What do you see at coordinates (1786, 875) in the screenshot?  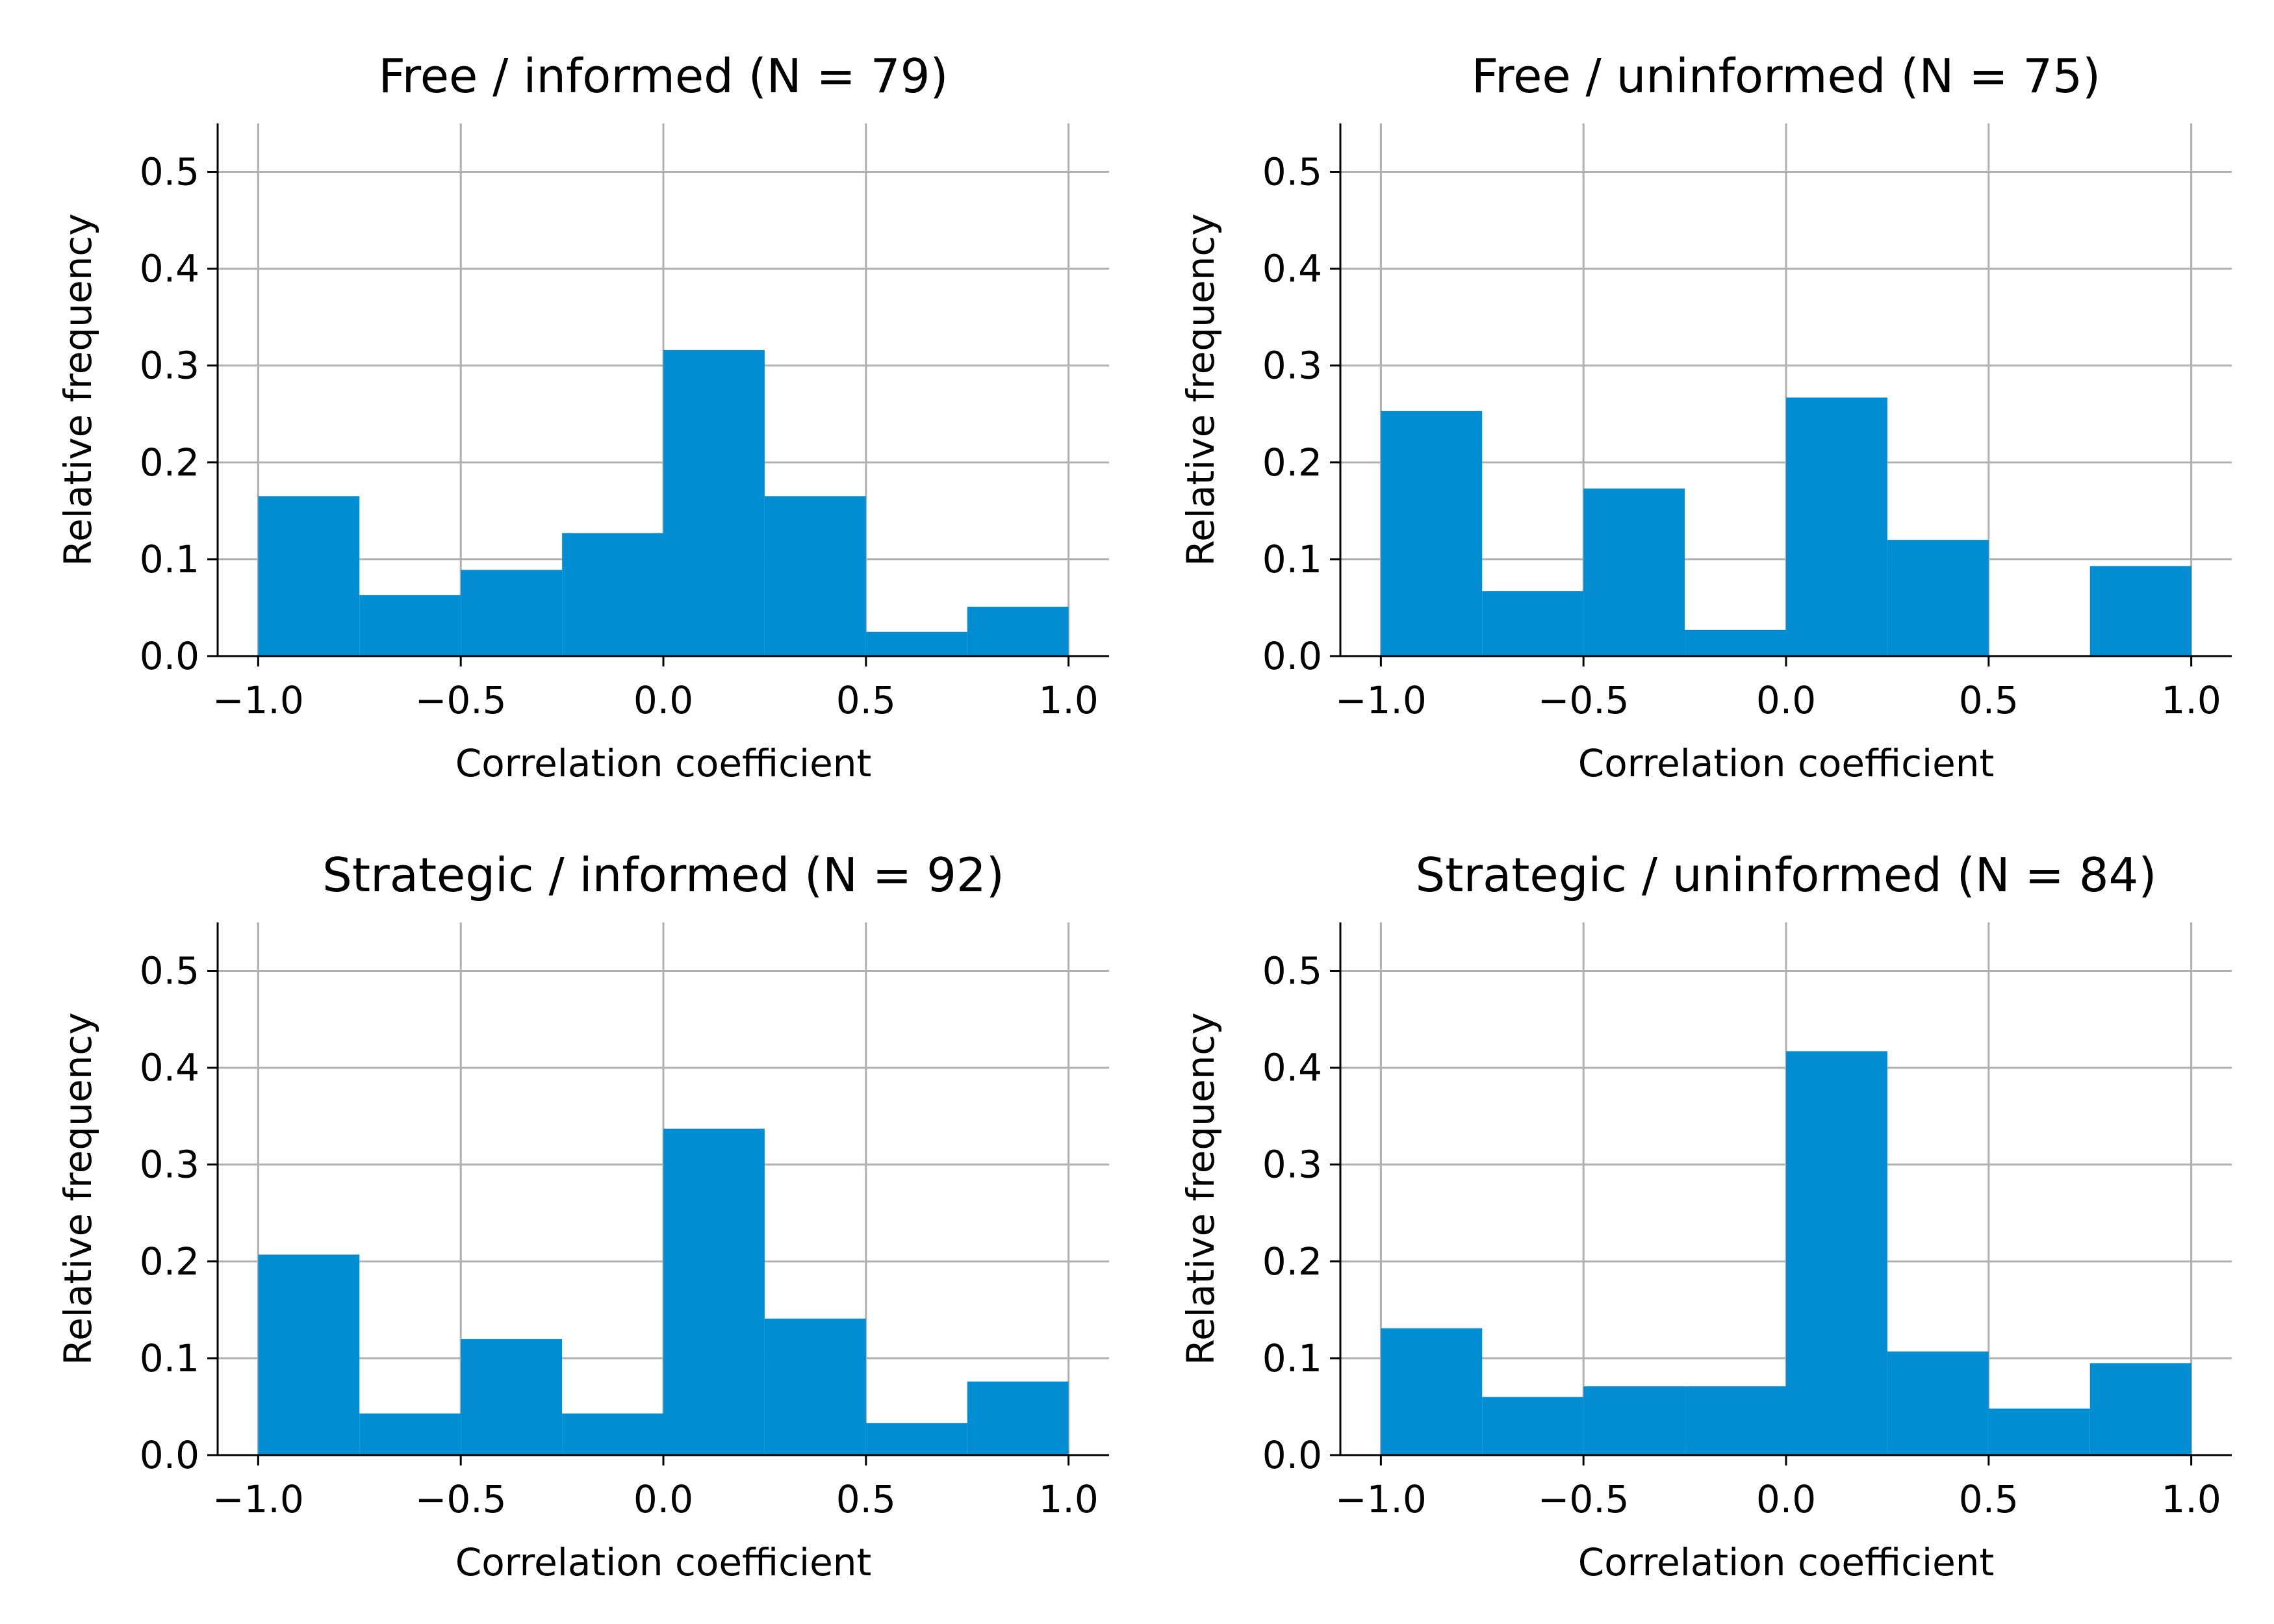 I see `subplot-title: Strategic / uninformed (N = 84)` at bounding box center [1786, 875].